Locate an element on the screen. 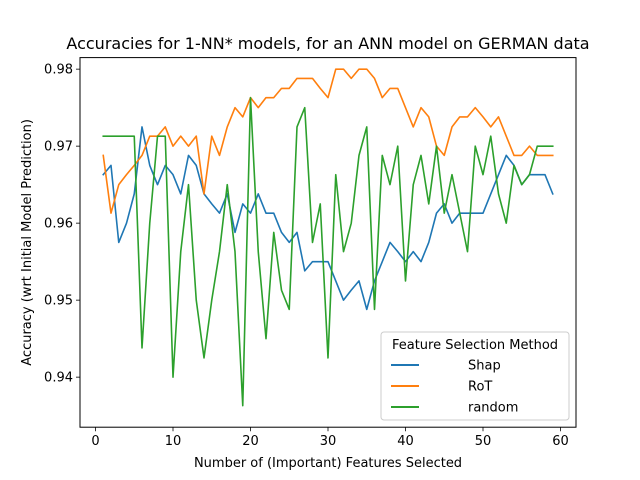  x-tick-label: 50 is located at coordinates (483, 441).